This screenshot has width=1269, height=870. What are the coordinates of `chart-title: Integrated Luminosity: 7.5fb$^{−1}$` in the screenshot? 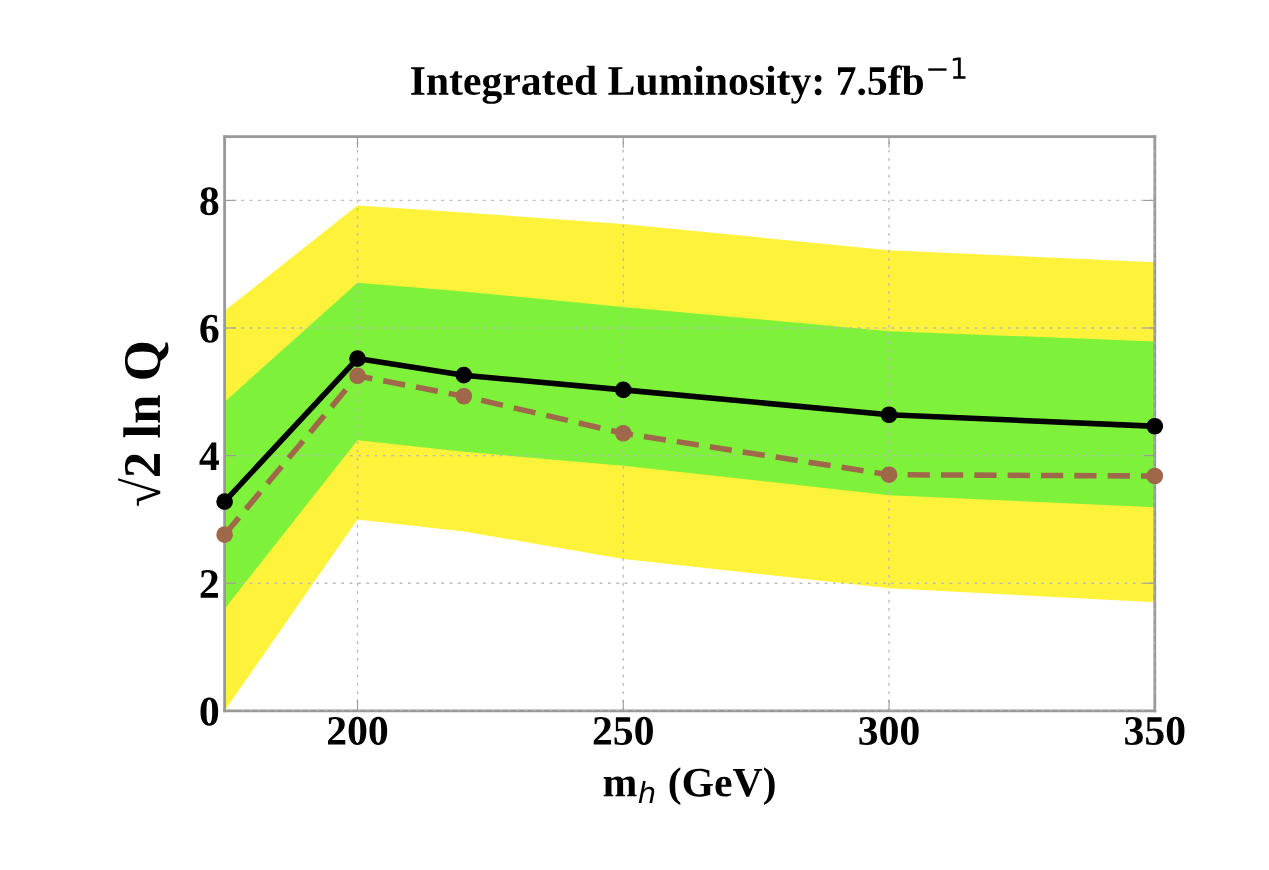 It's located at (688, 80).